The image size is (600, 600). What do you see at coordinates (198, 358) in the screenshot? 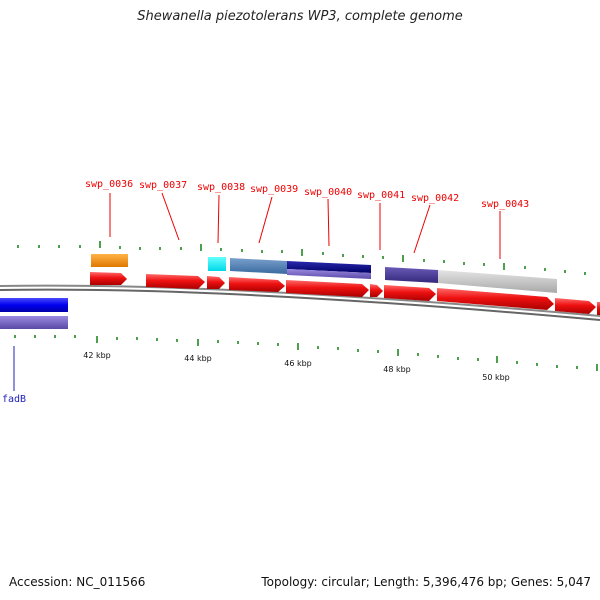
I see `kbp-label: 44 kbp` at bounding box center [198, 358].